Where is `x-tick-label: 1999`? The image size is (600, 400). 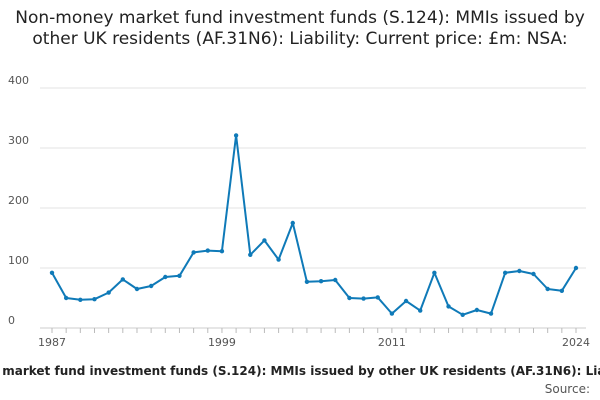 x-tick-label: 1999 is located at coordinates (222, 342).